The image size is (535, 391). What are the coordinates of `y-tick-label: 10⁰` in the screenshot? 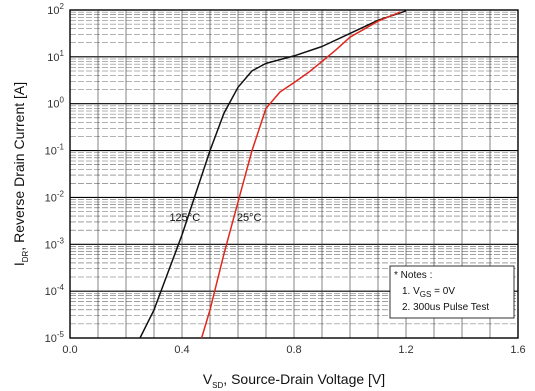 It's located at (55, 103).